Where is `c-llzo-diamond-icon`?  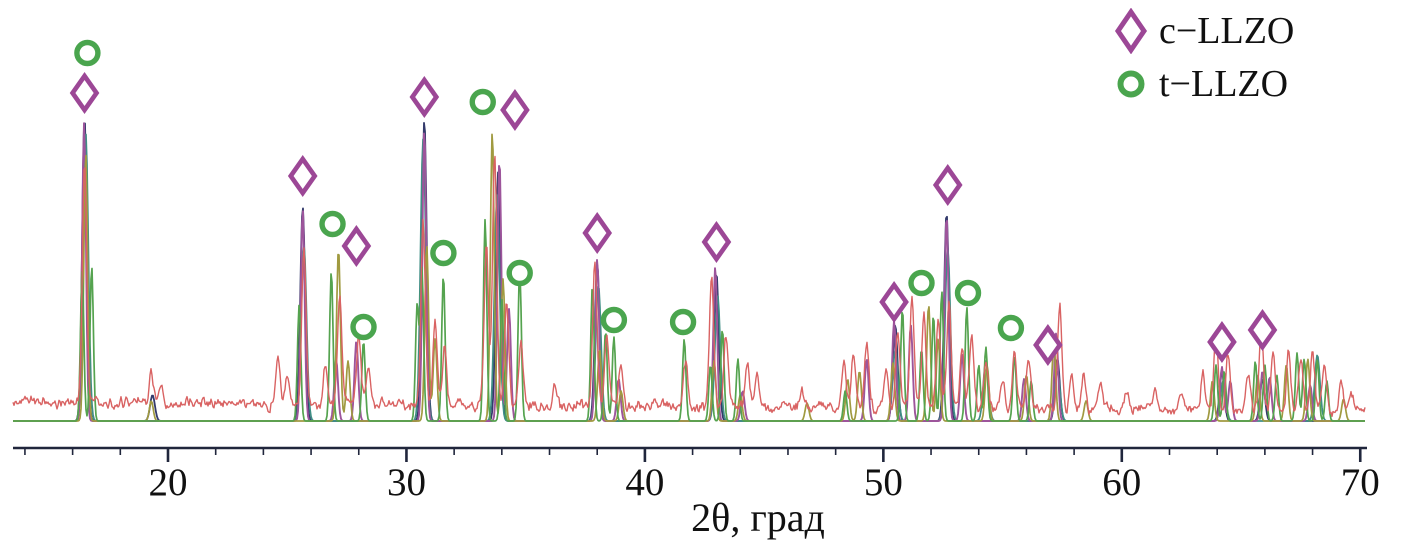
c-llzo-diamond-icon is located at coordinates (1131, 30).